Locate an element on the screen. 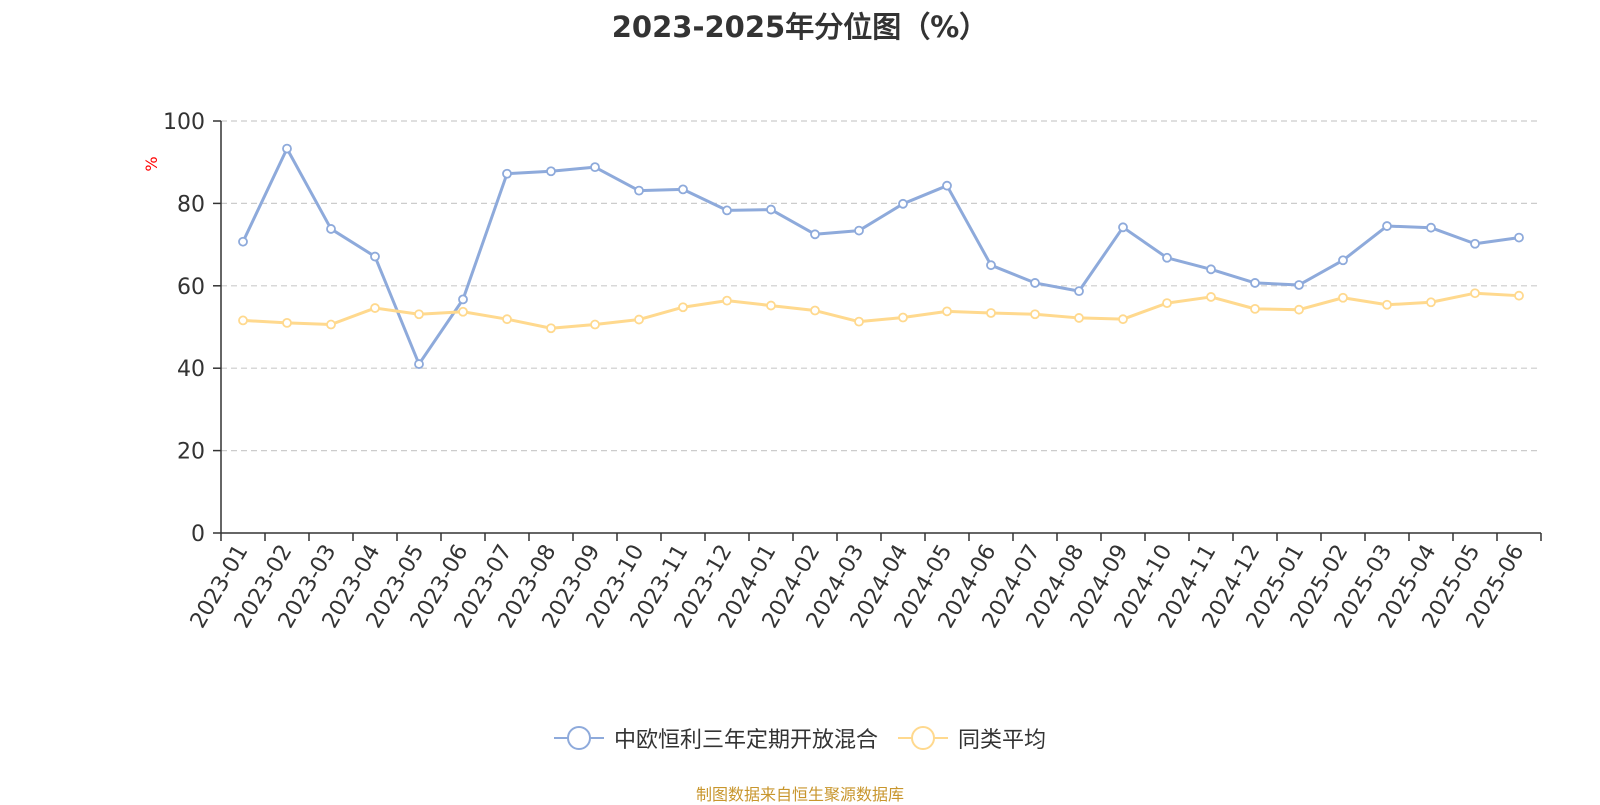 This screenshot has width=1600, height=805. series-line is located at coordinates (881, 310).